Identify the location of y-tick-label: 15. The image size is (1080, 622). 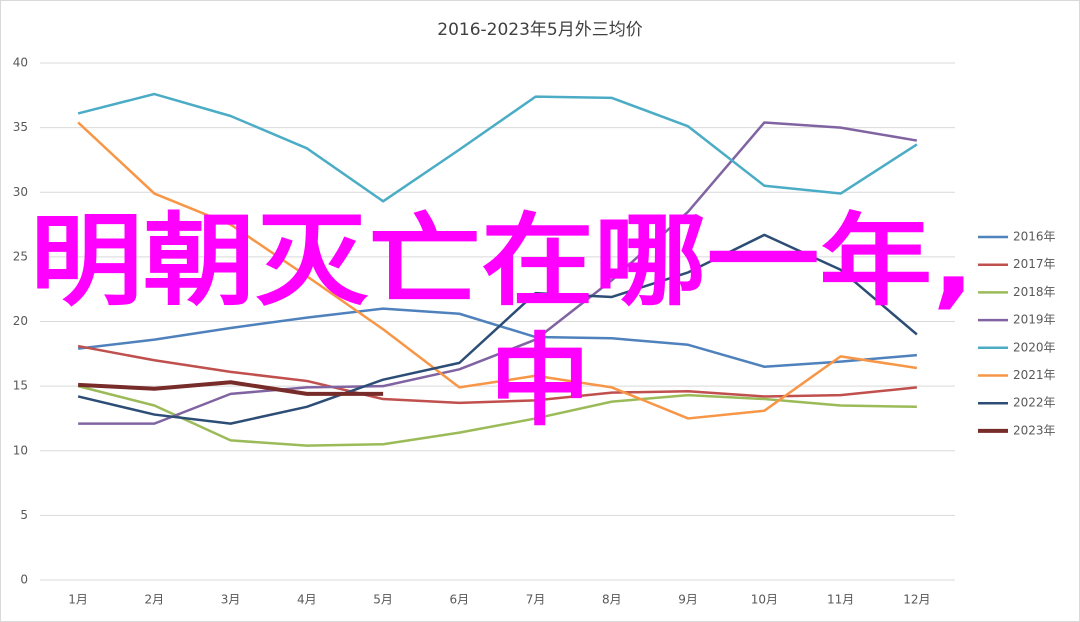
(20, 386).